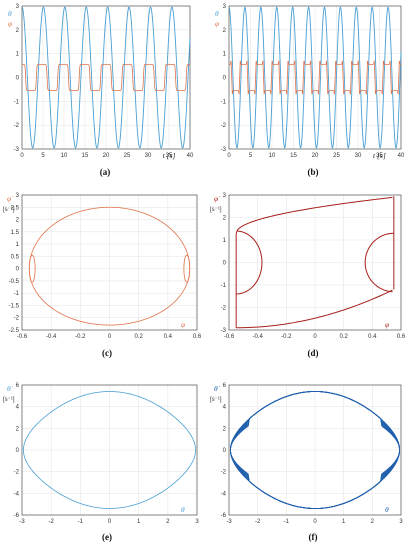  What do you see at coordinates (109, 297) in the screenshot?
I see `phase-curve-lower` at bounding box center [109, 297].